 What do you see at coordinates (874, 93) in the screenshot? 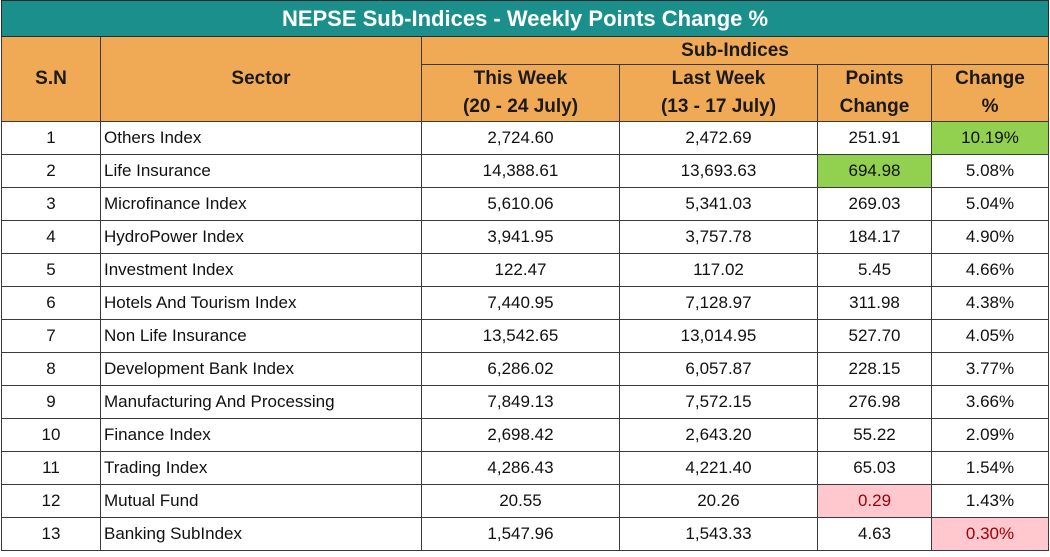
I see `header-points-change: Points Change` at bounding box center [874, 93].